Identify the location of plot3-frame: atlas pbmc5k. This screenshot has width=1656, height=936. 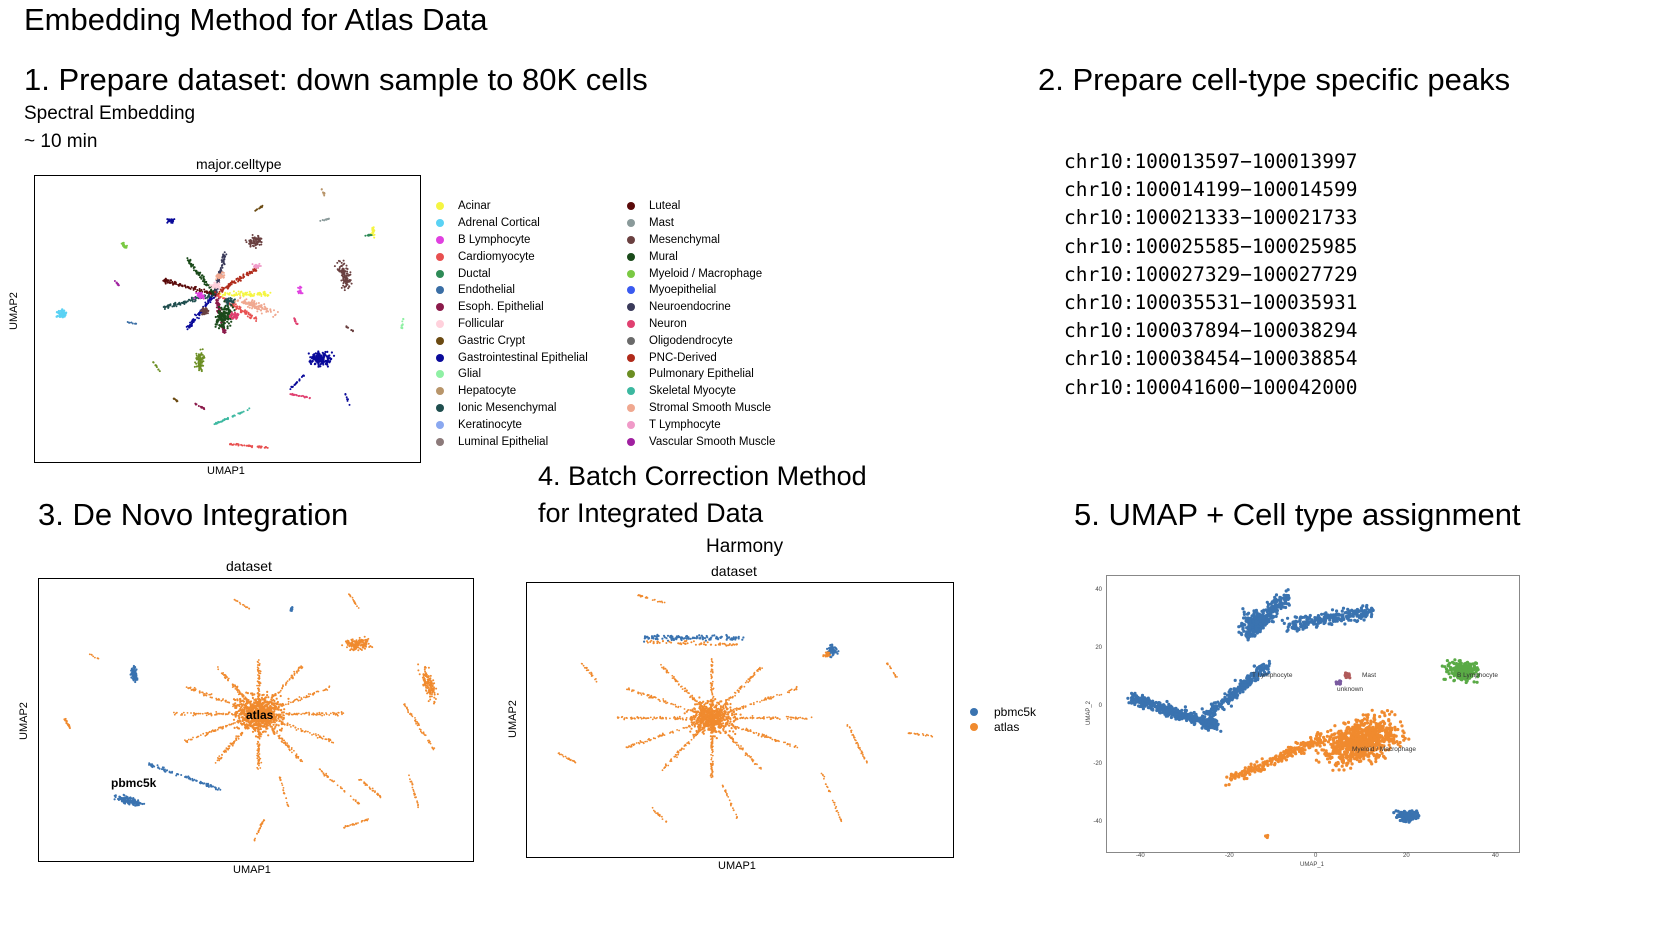
(256, 720).